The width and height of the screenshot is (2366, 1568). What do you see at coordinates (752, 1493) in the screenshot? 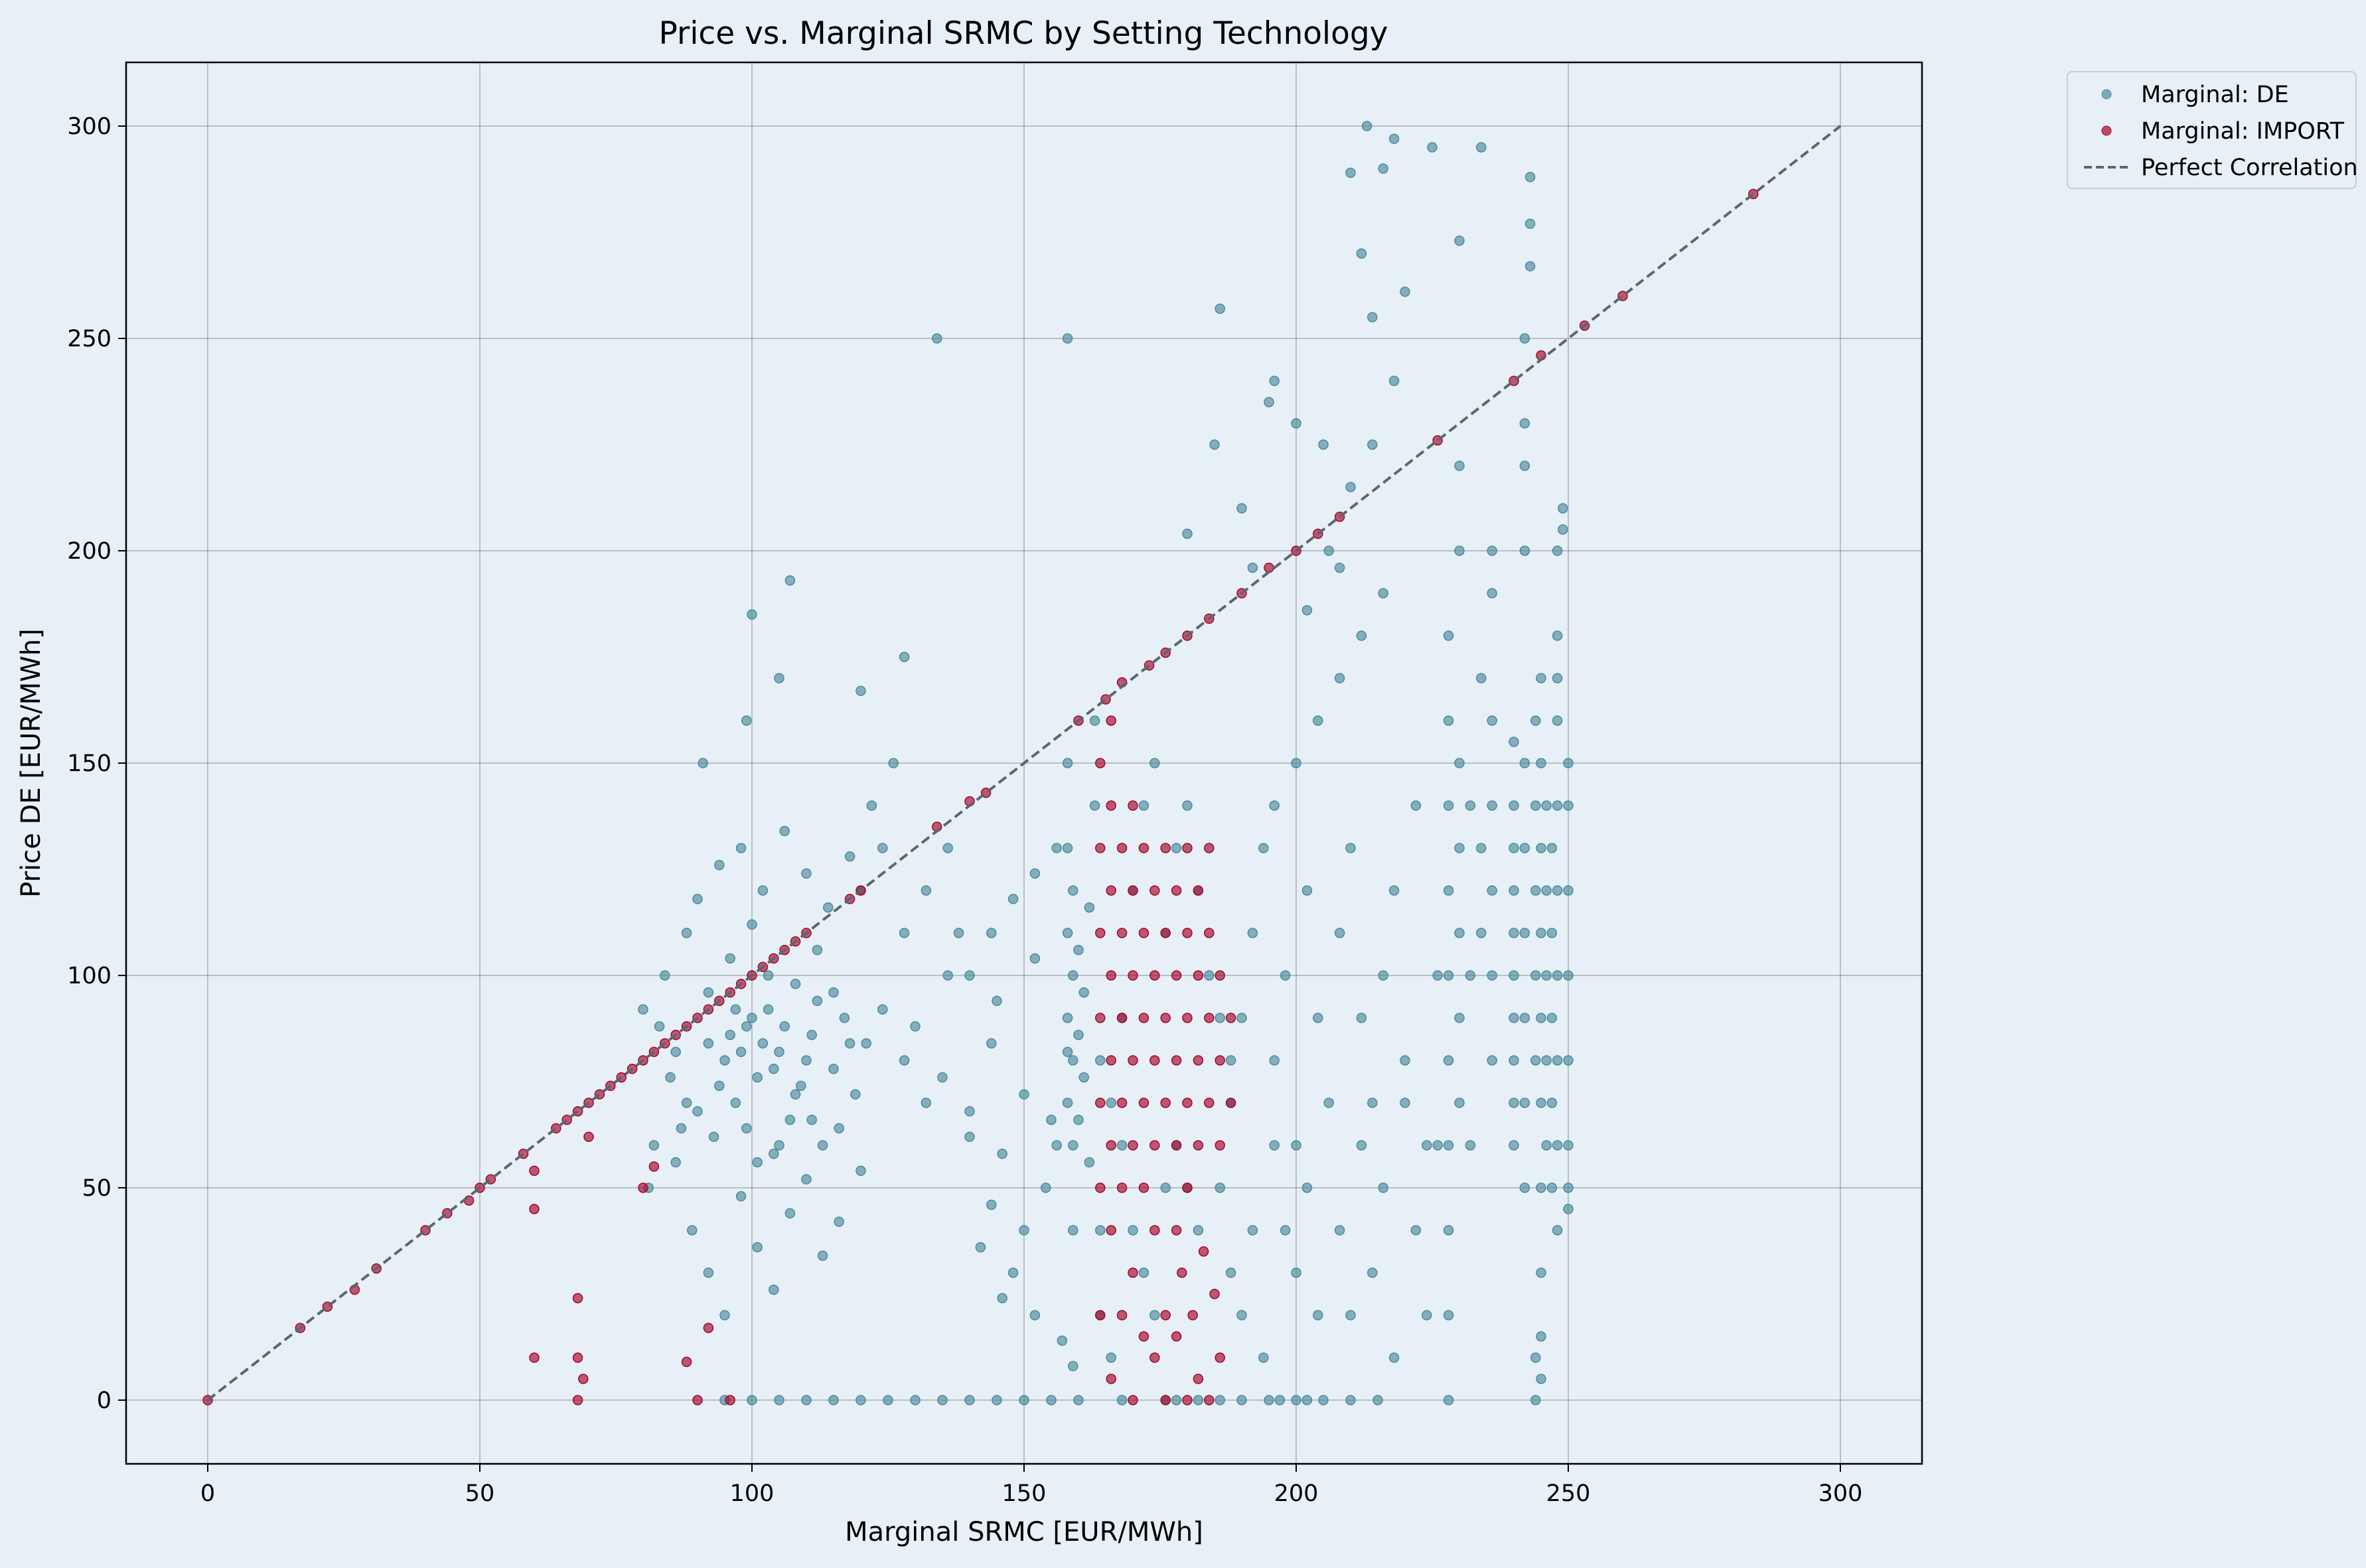
I see `x-tick-label: 100` at bounding box center [752, 1493].